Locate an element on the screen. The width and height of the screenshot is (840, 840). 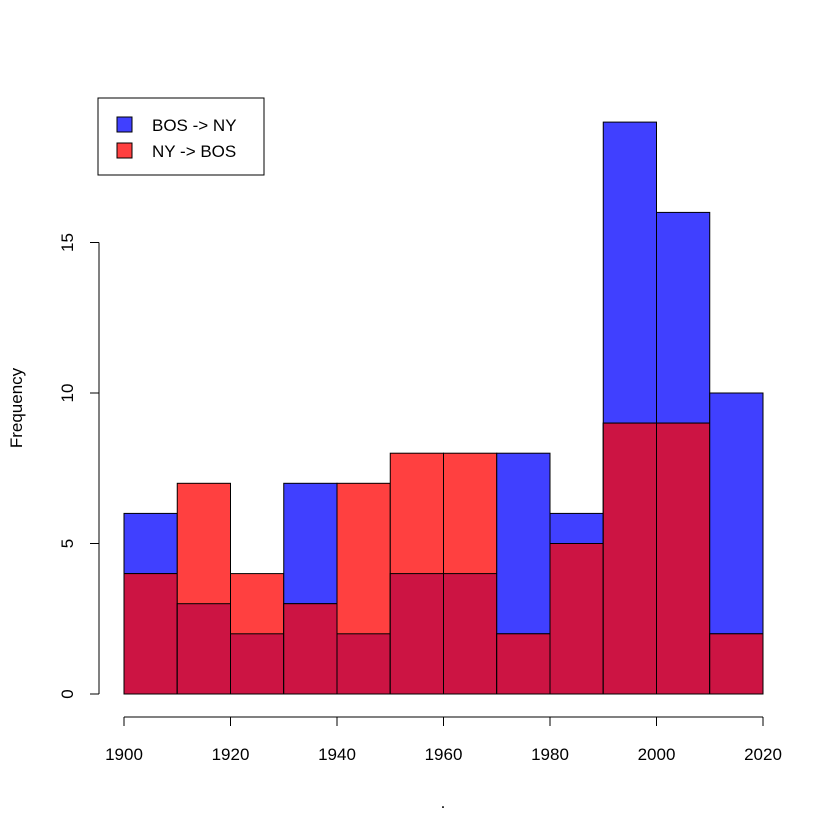
bar-overlap-1980 is located at coordinates (576, 619).